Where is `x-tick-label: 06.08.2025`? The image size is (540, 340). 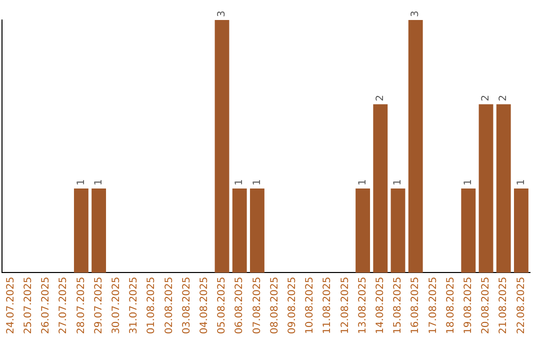
x-tick-label: 06.08.2025 is located at coordinates (240, 305).